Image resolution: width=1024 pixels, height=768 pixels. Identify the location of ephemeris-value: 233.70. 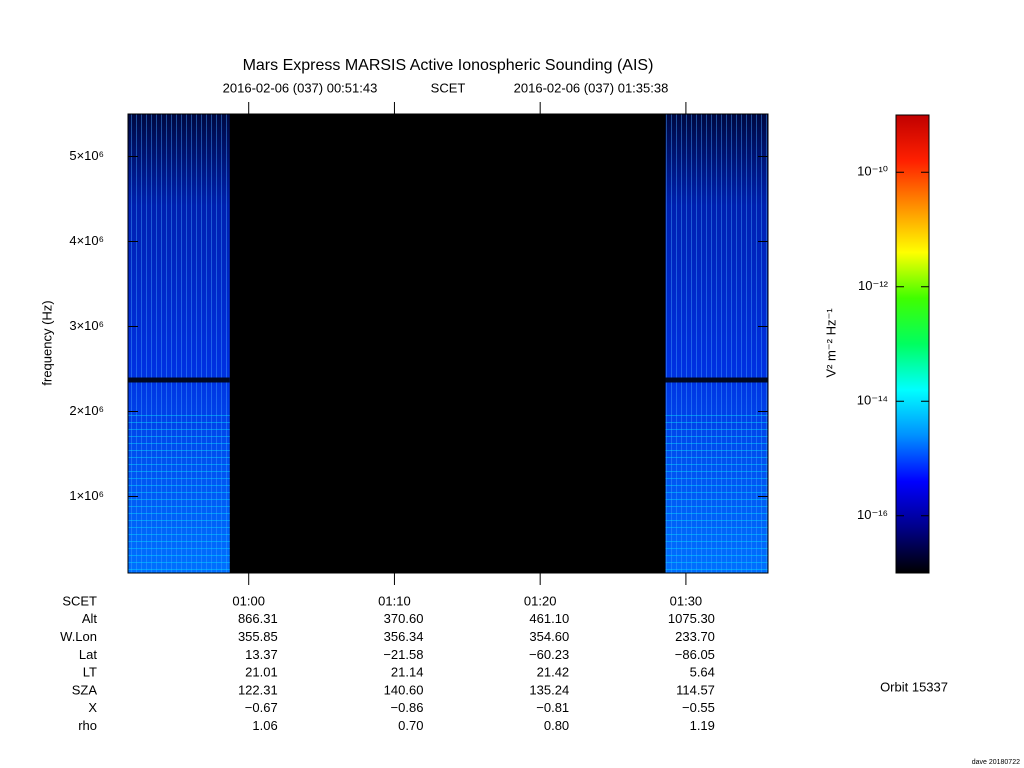
(695, 636).